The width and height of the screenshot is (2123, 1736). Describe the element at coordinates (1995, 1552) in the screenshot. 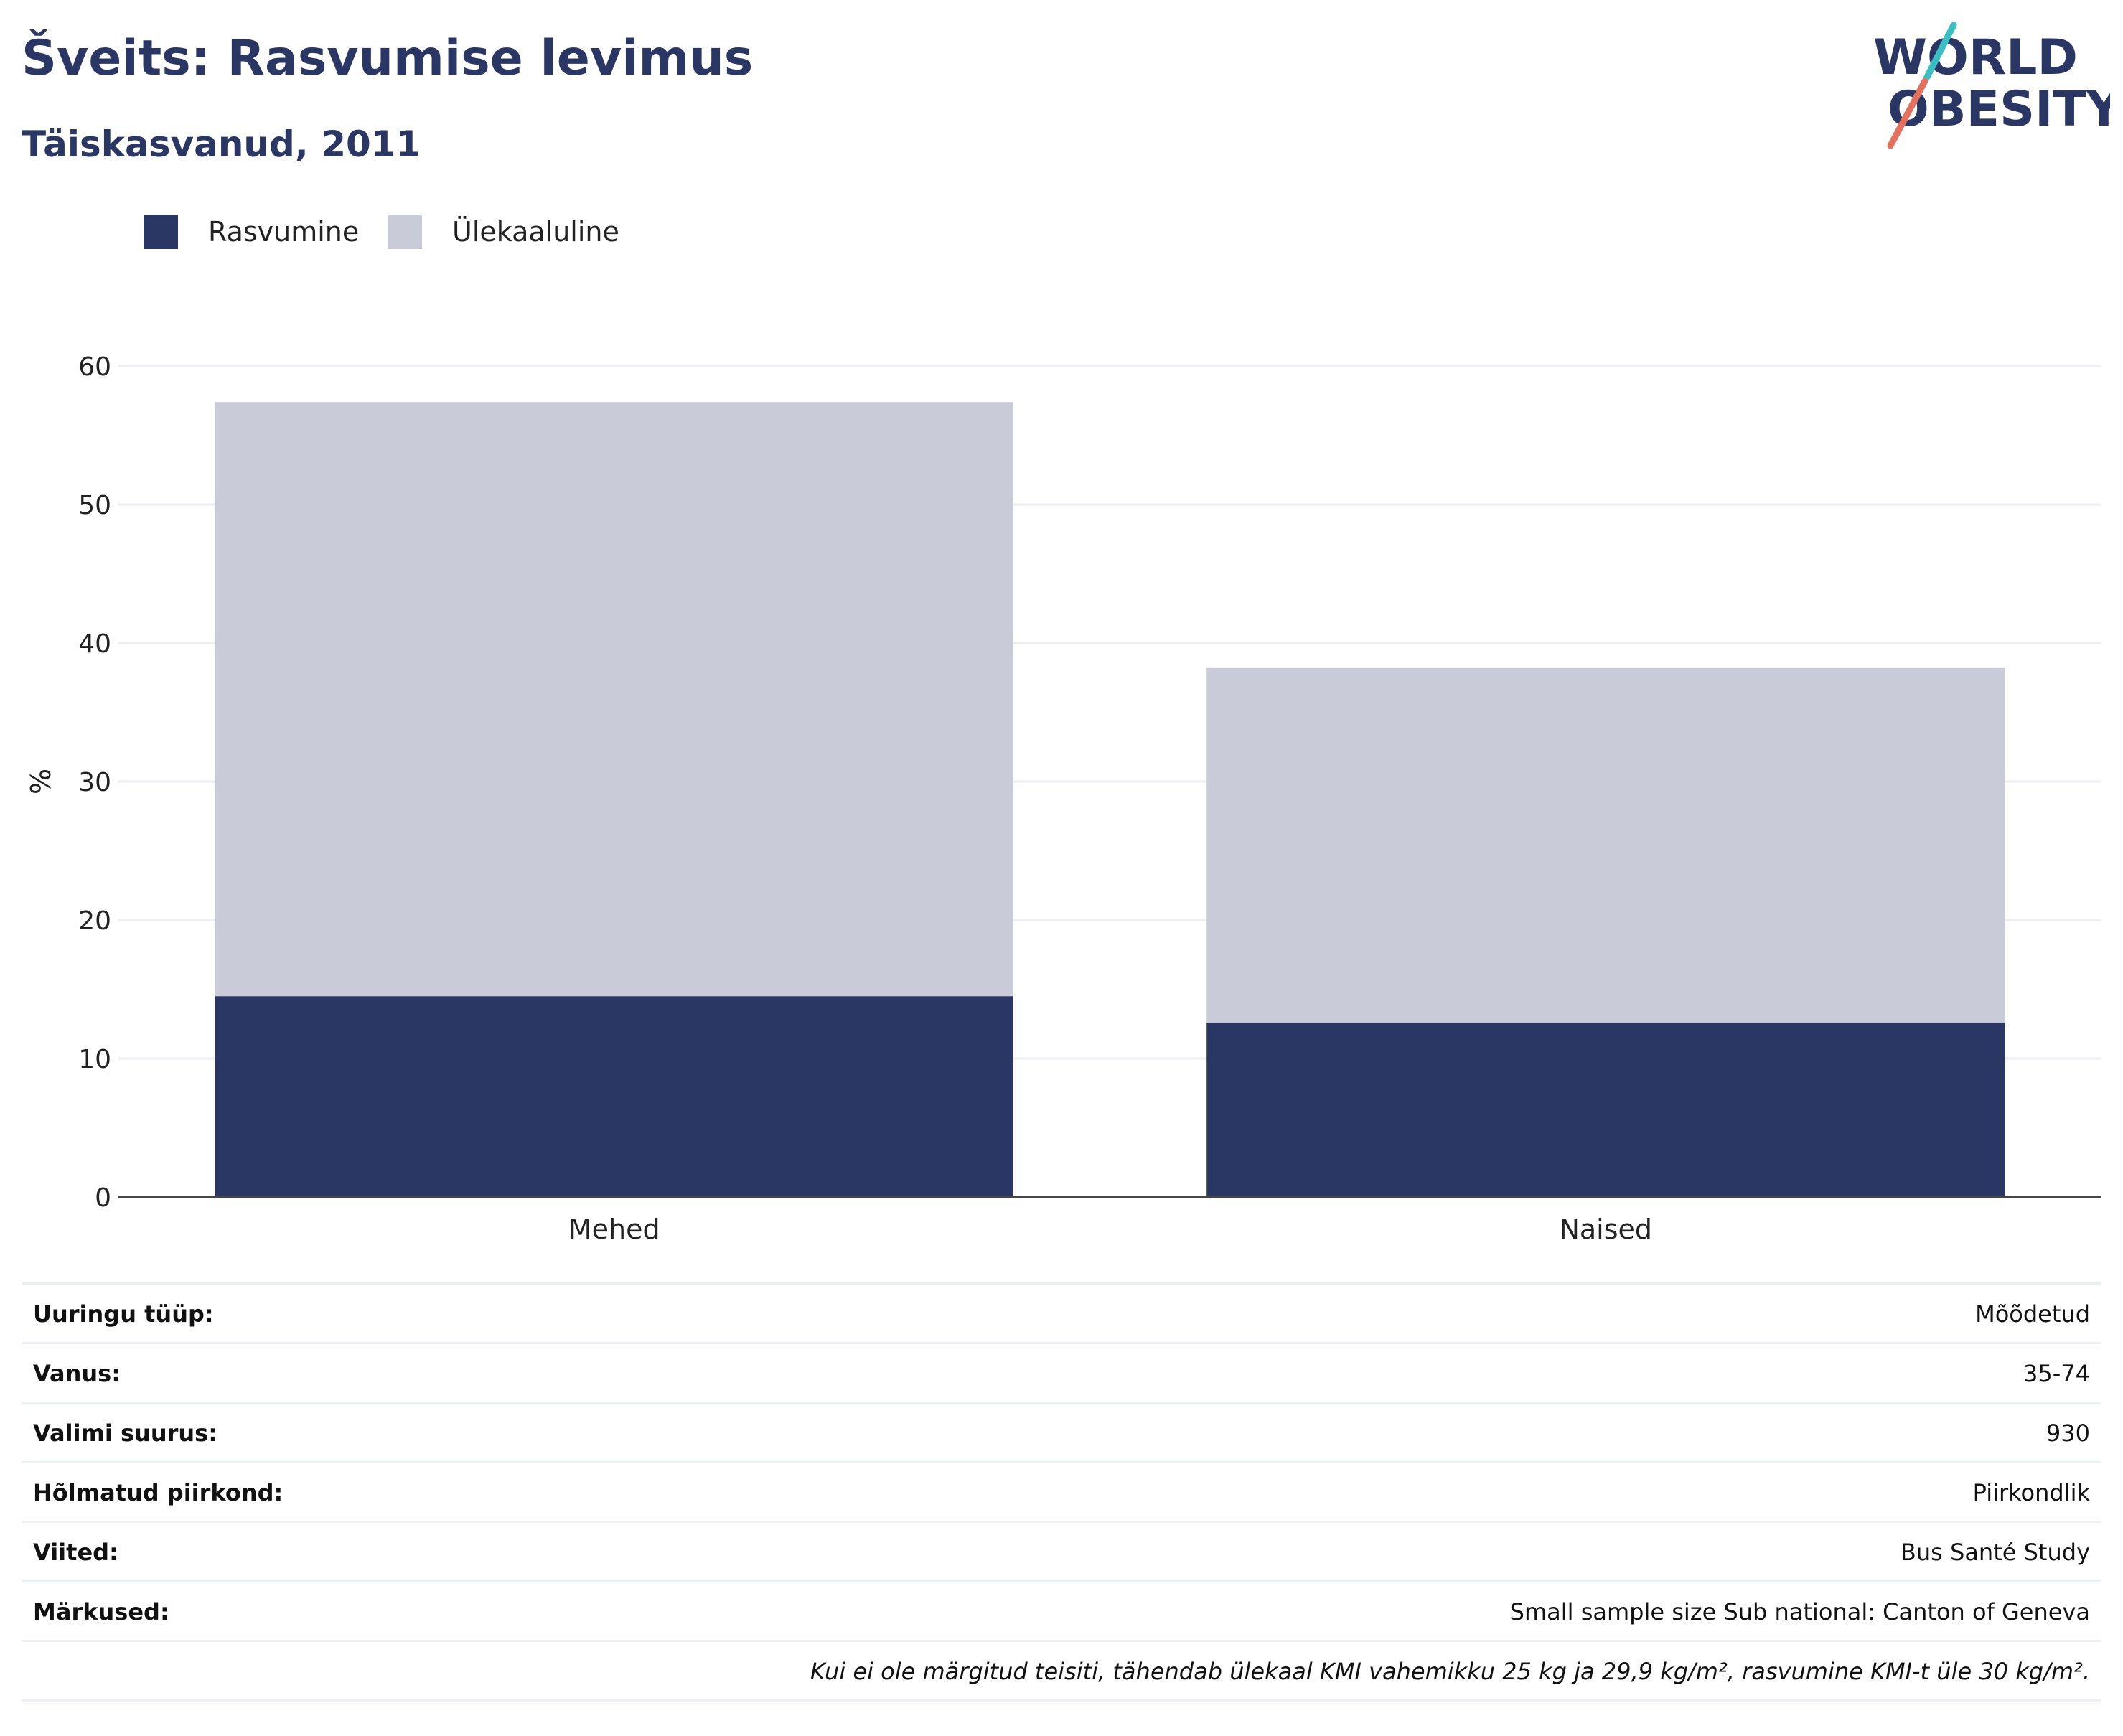

I see `info-value: Bus Santé Study` at that location.